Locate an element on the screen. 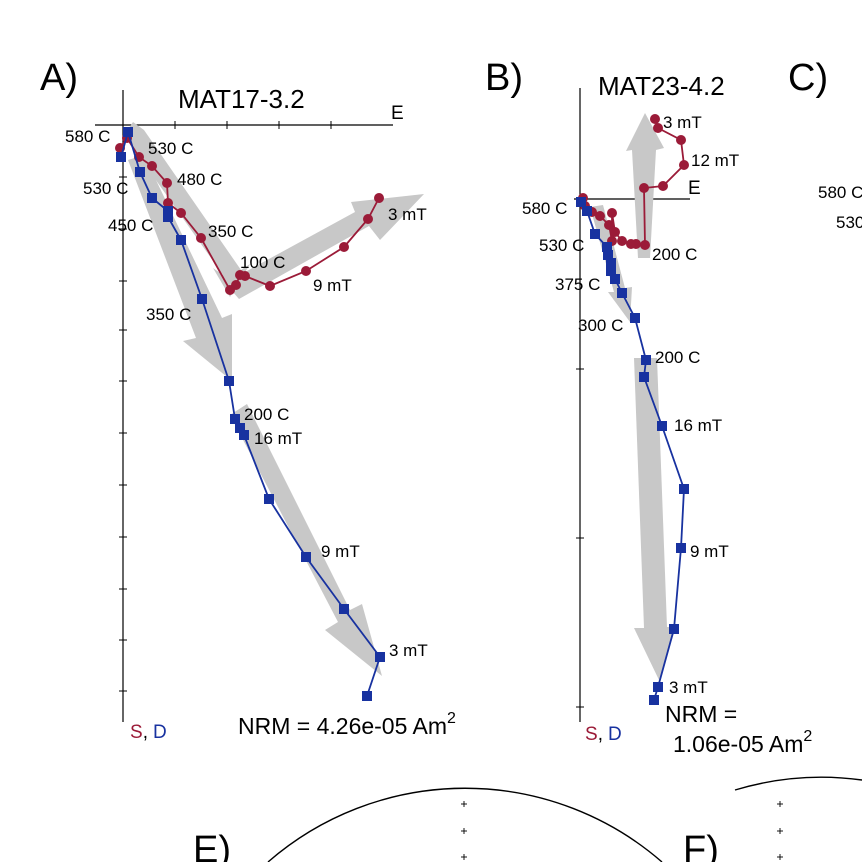 Image resolution: width=862 pixels, height=862 pixels. panel-a-nrm: NRM = 4.26e-05 Am2 is located at coordinates (347, 724).